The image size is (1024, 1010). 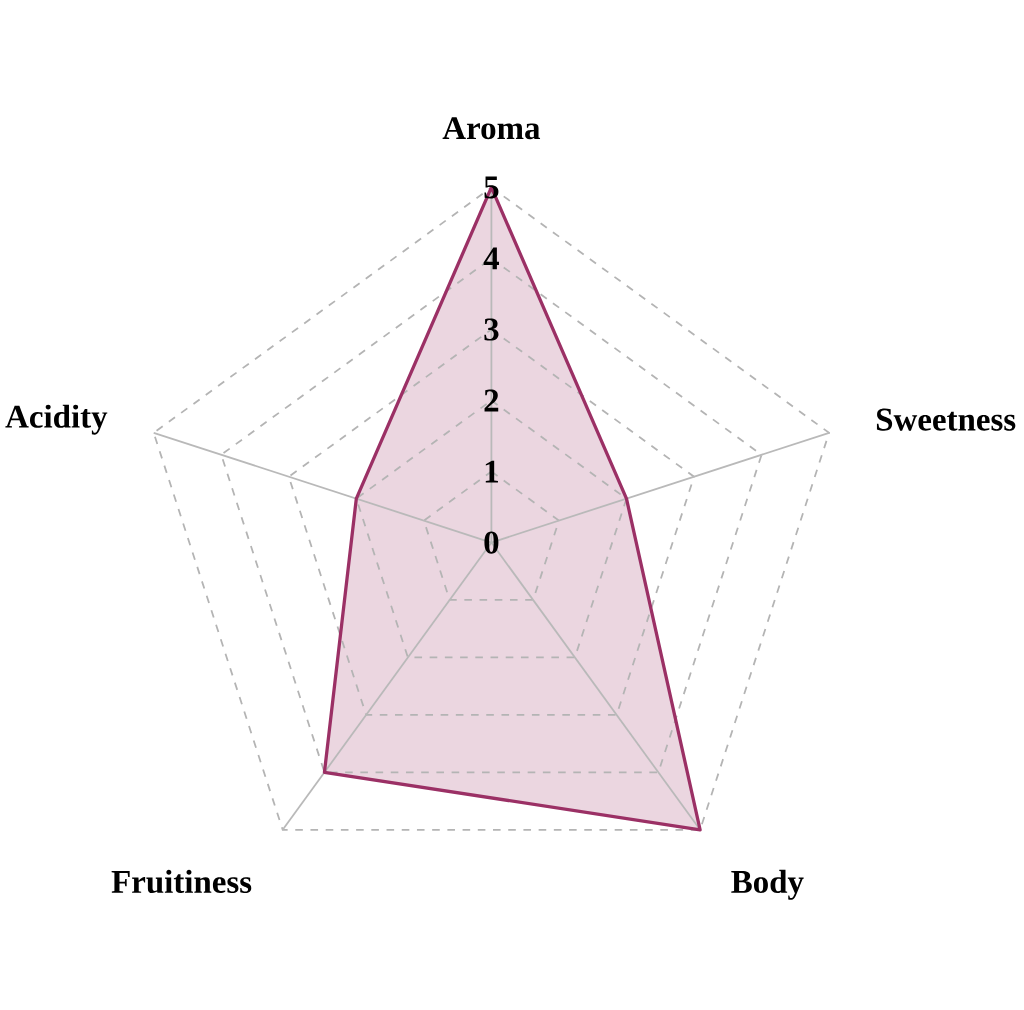 I want to click on y-tick-label: 1, so click(x=491, y=471).